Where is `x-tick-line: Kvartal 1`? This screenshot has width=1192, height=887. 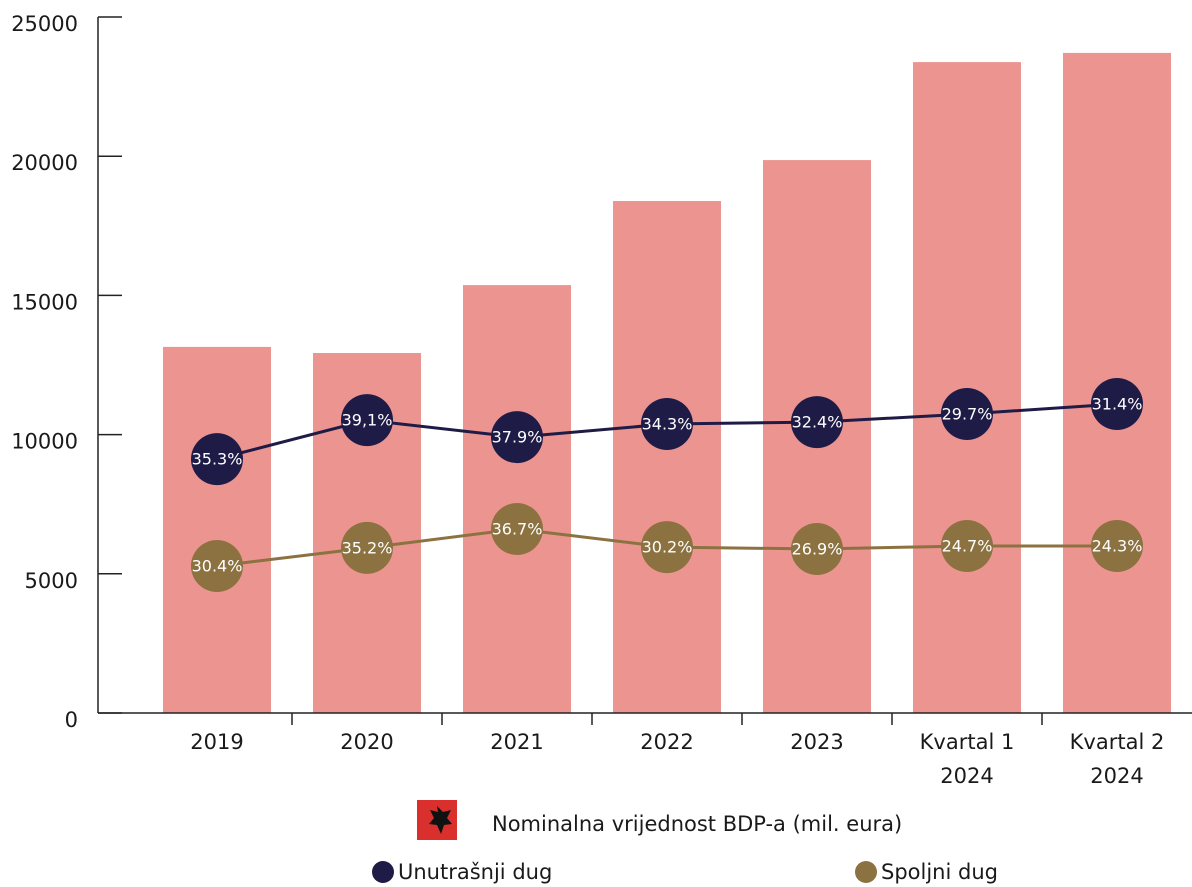 x-tick-line: Kvartal 1 is located at coordinates (967, 742).